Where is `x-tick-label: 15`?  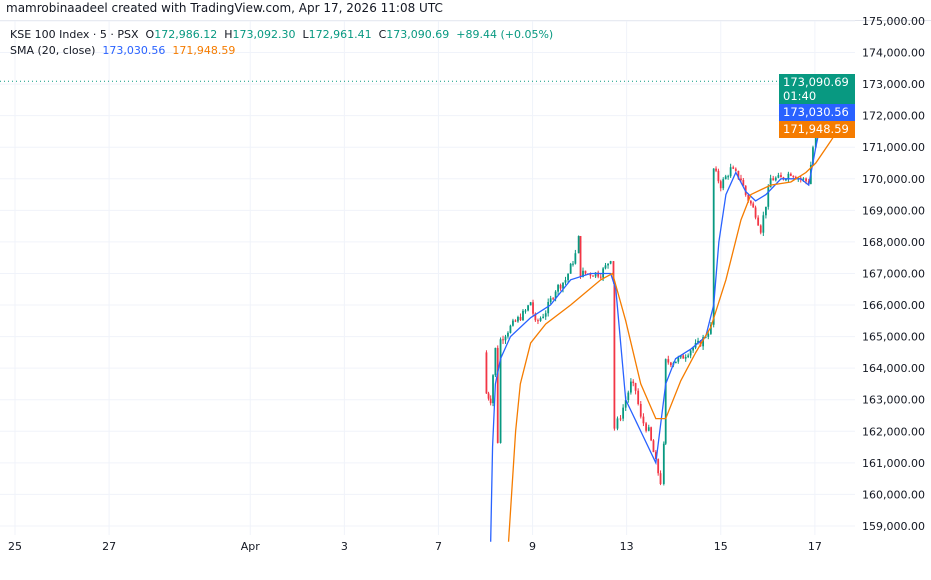 x-tick-label: 15 is located at coordinates (721, 546).